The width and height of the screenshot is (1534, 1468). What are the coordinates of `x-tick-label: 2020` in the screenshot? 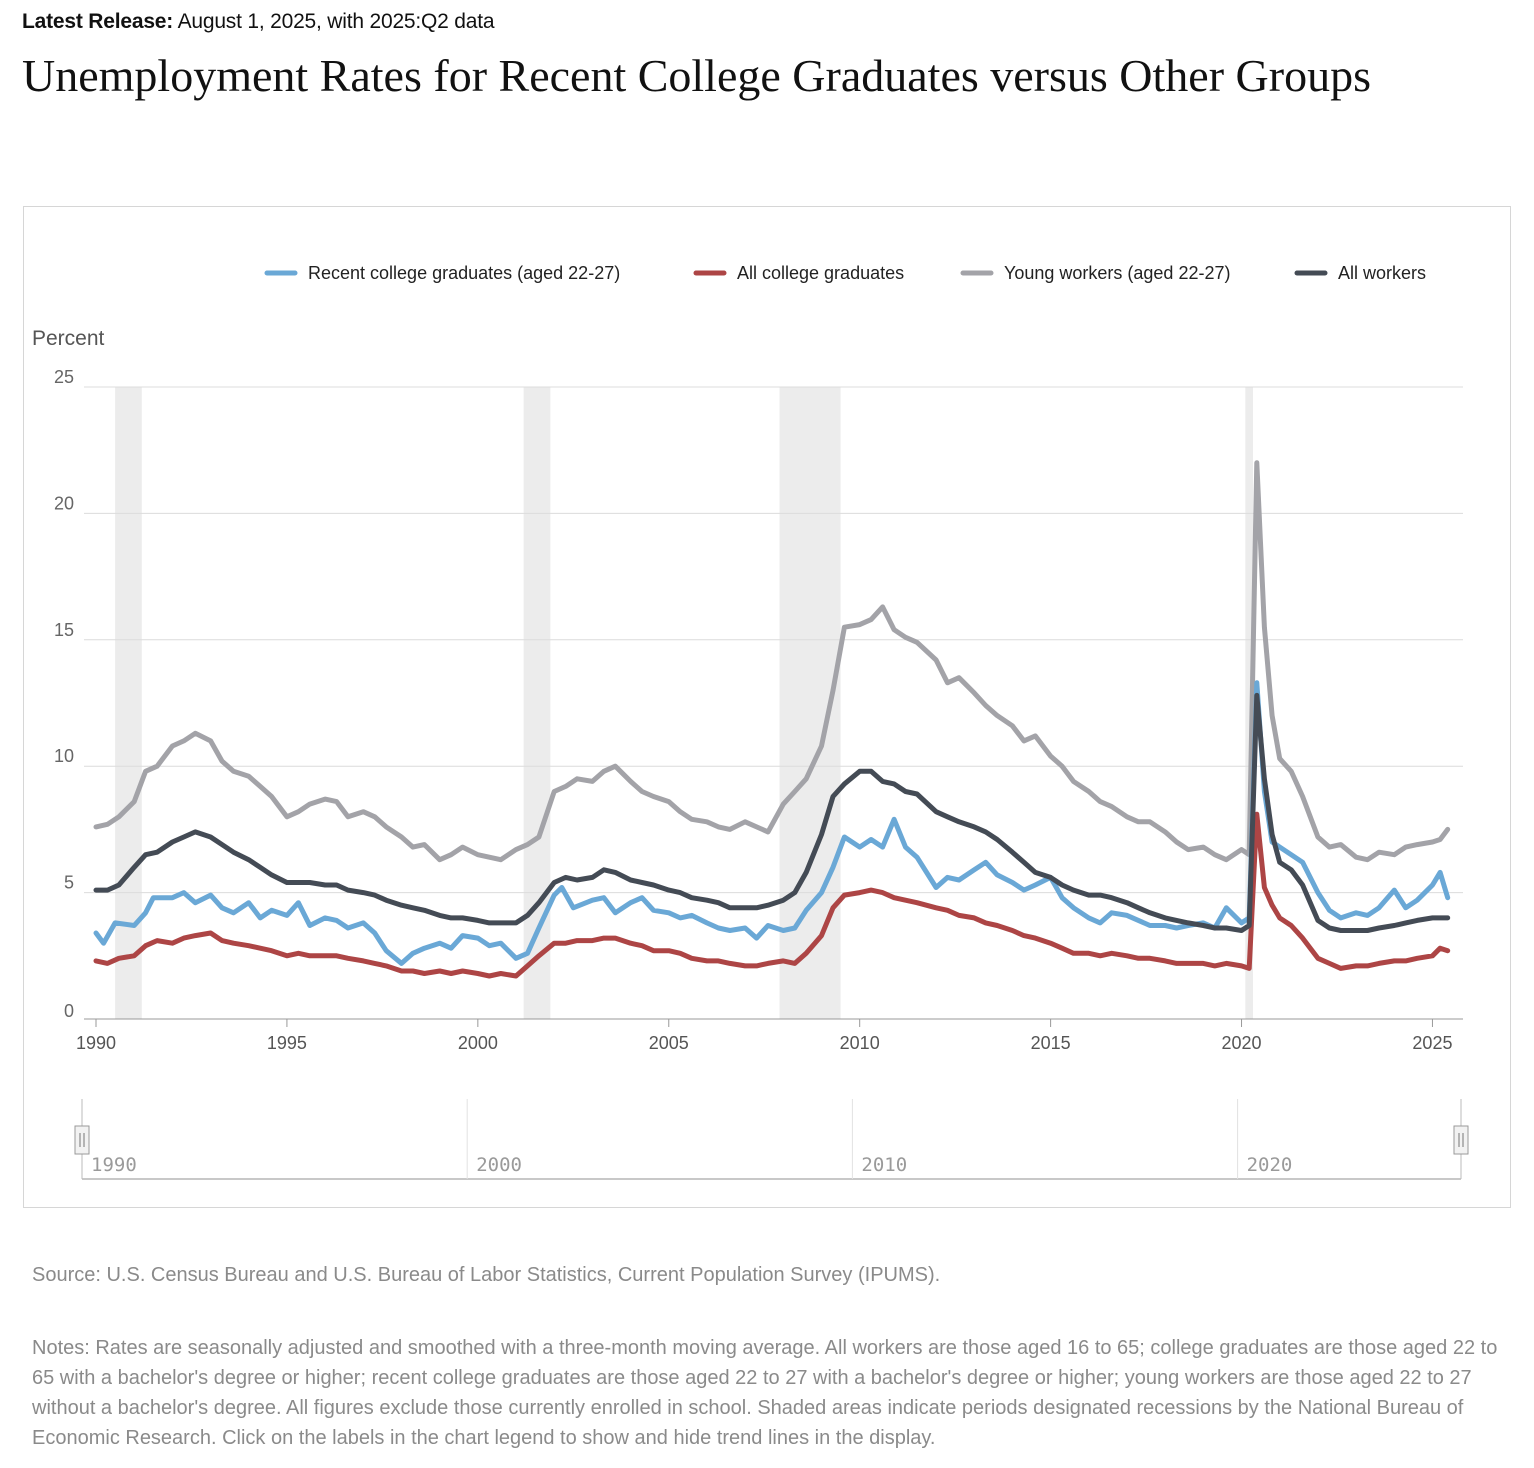 It's located at (1242, 1043).